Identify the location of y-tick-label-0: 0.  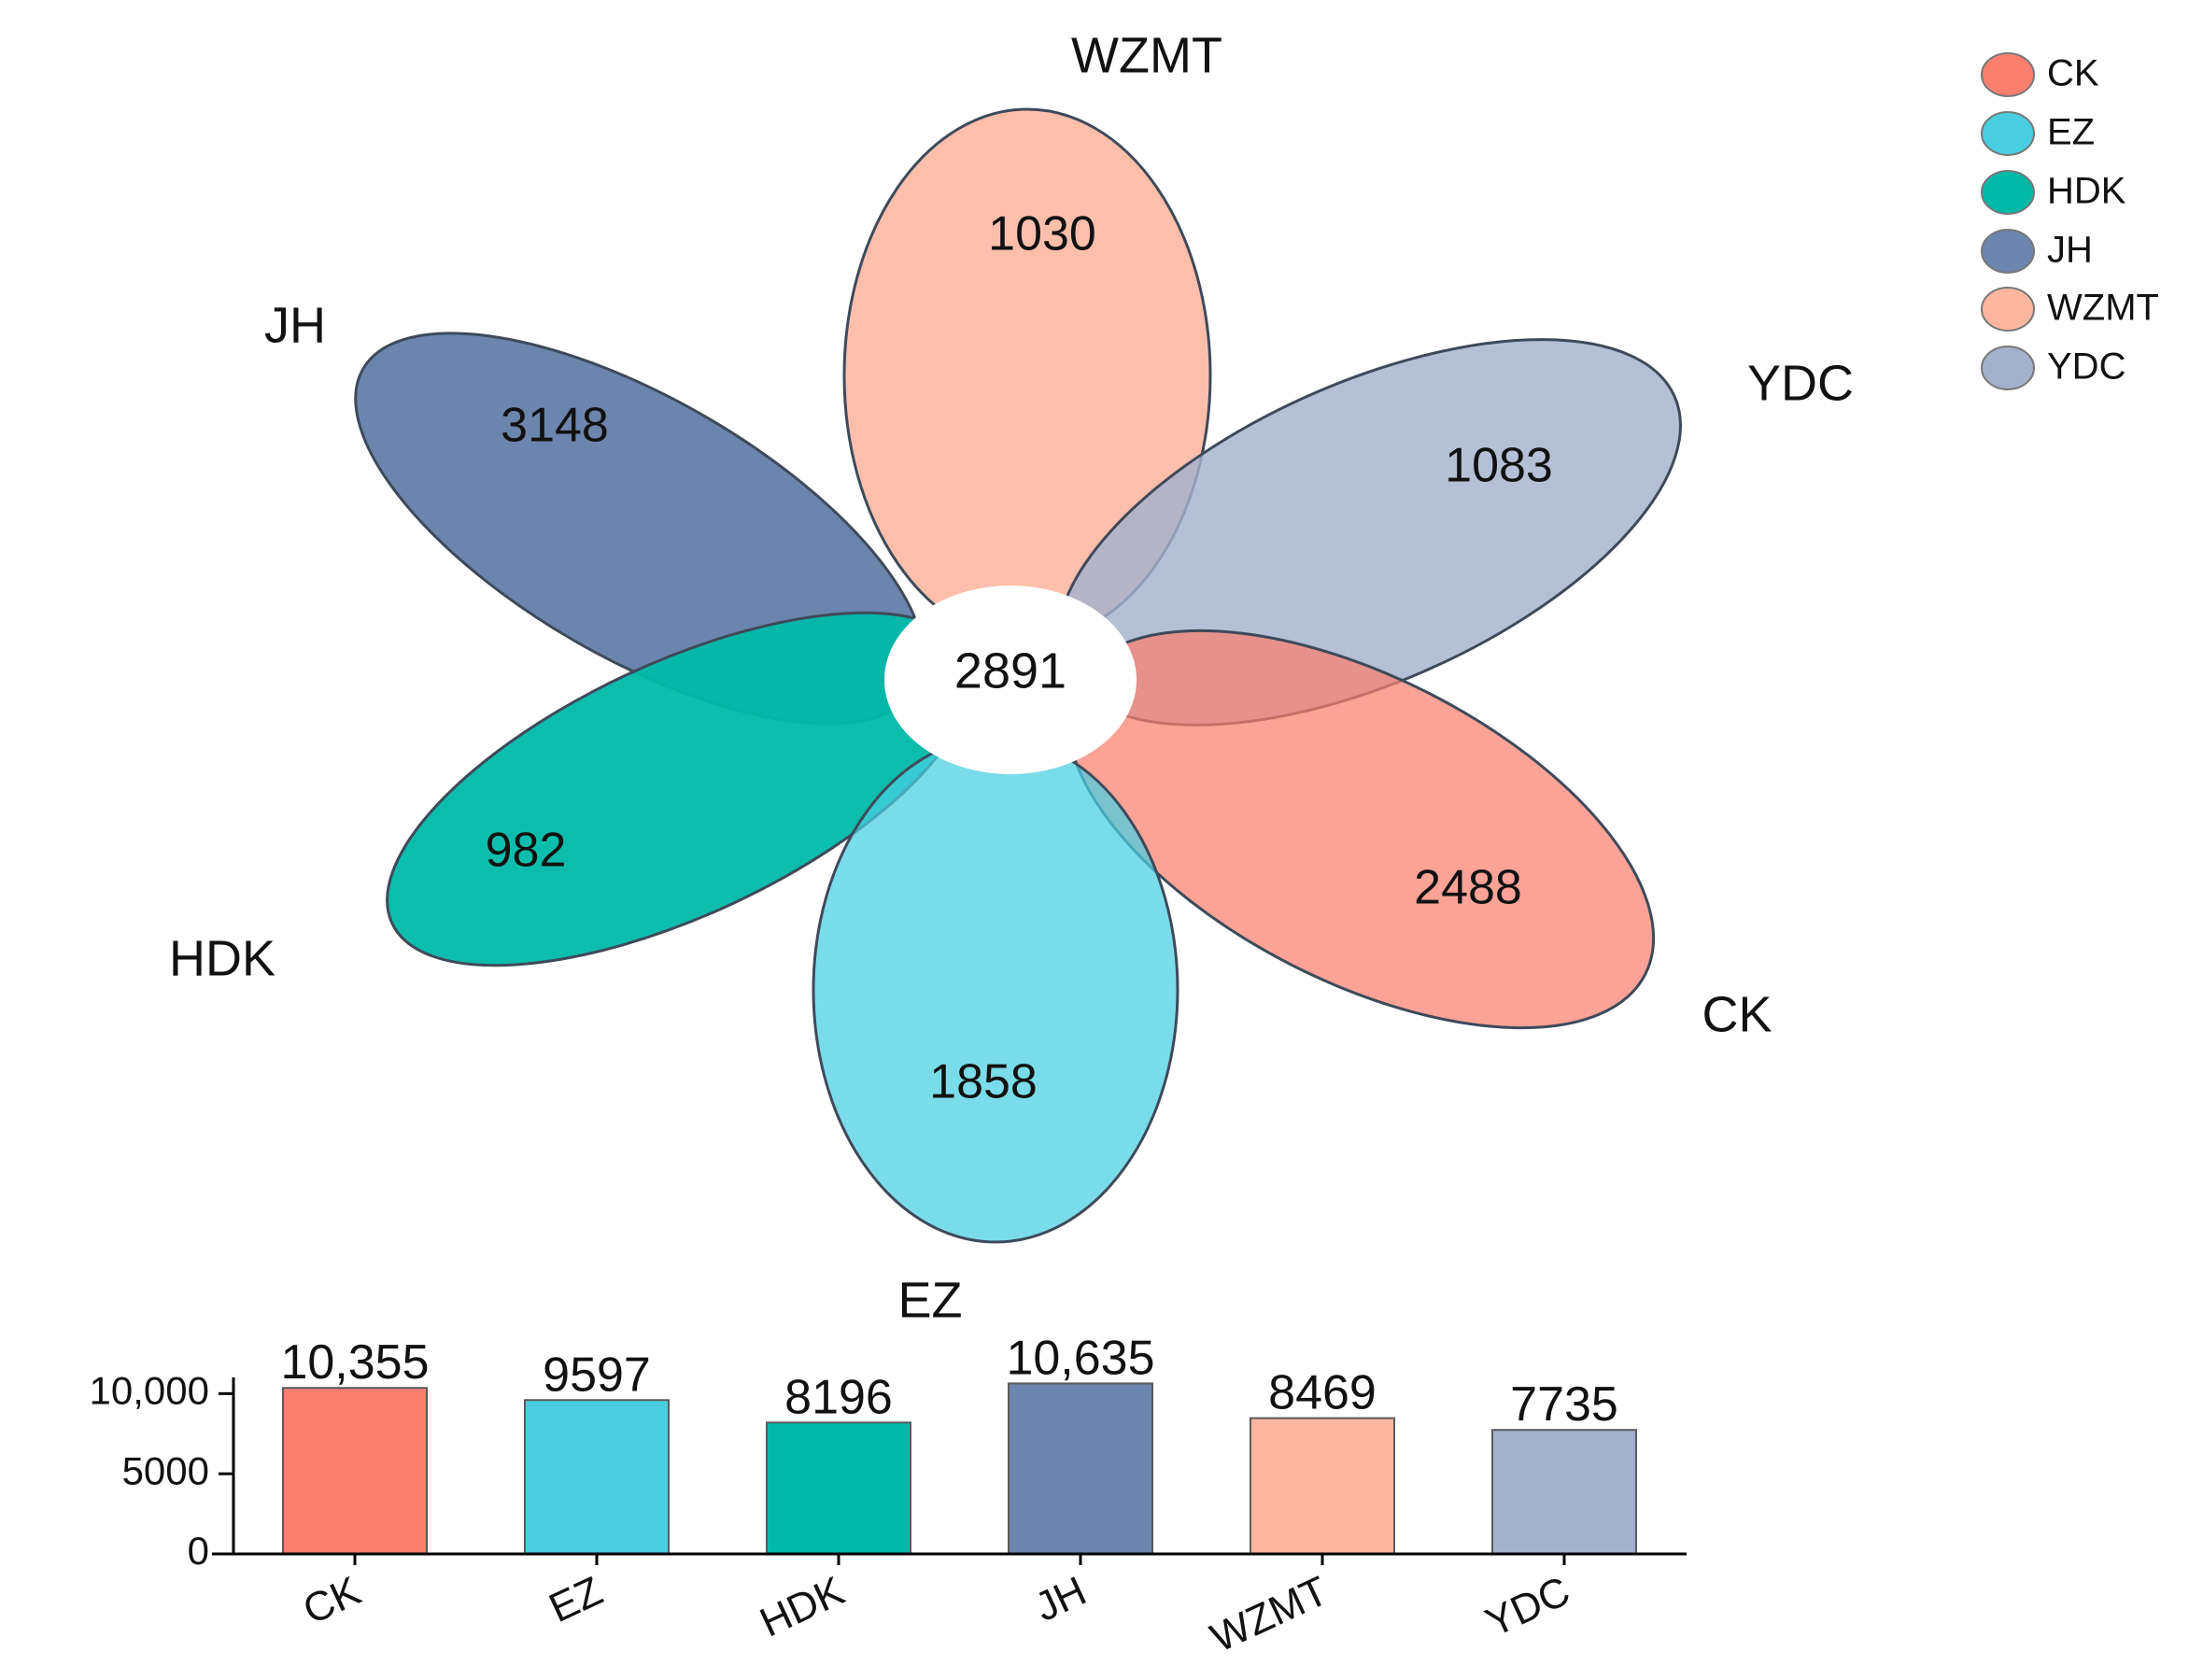
(198, 1551).